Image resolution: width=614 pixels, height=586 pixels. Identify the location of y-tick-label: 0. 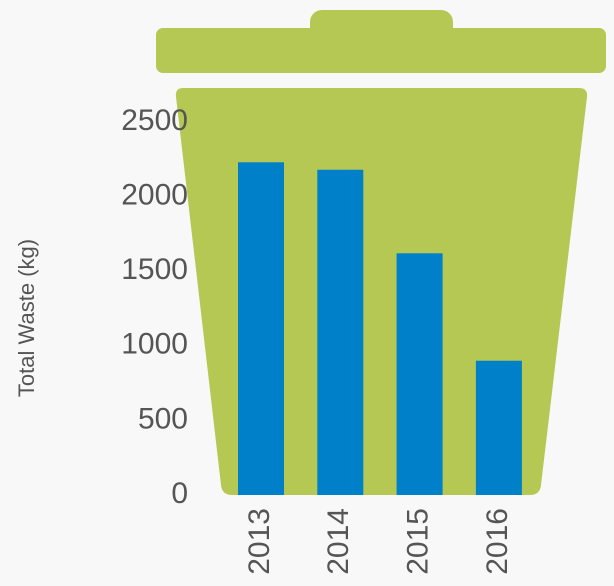
(179, 493).